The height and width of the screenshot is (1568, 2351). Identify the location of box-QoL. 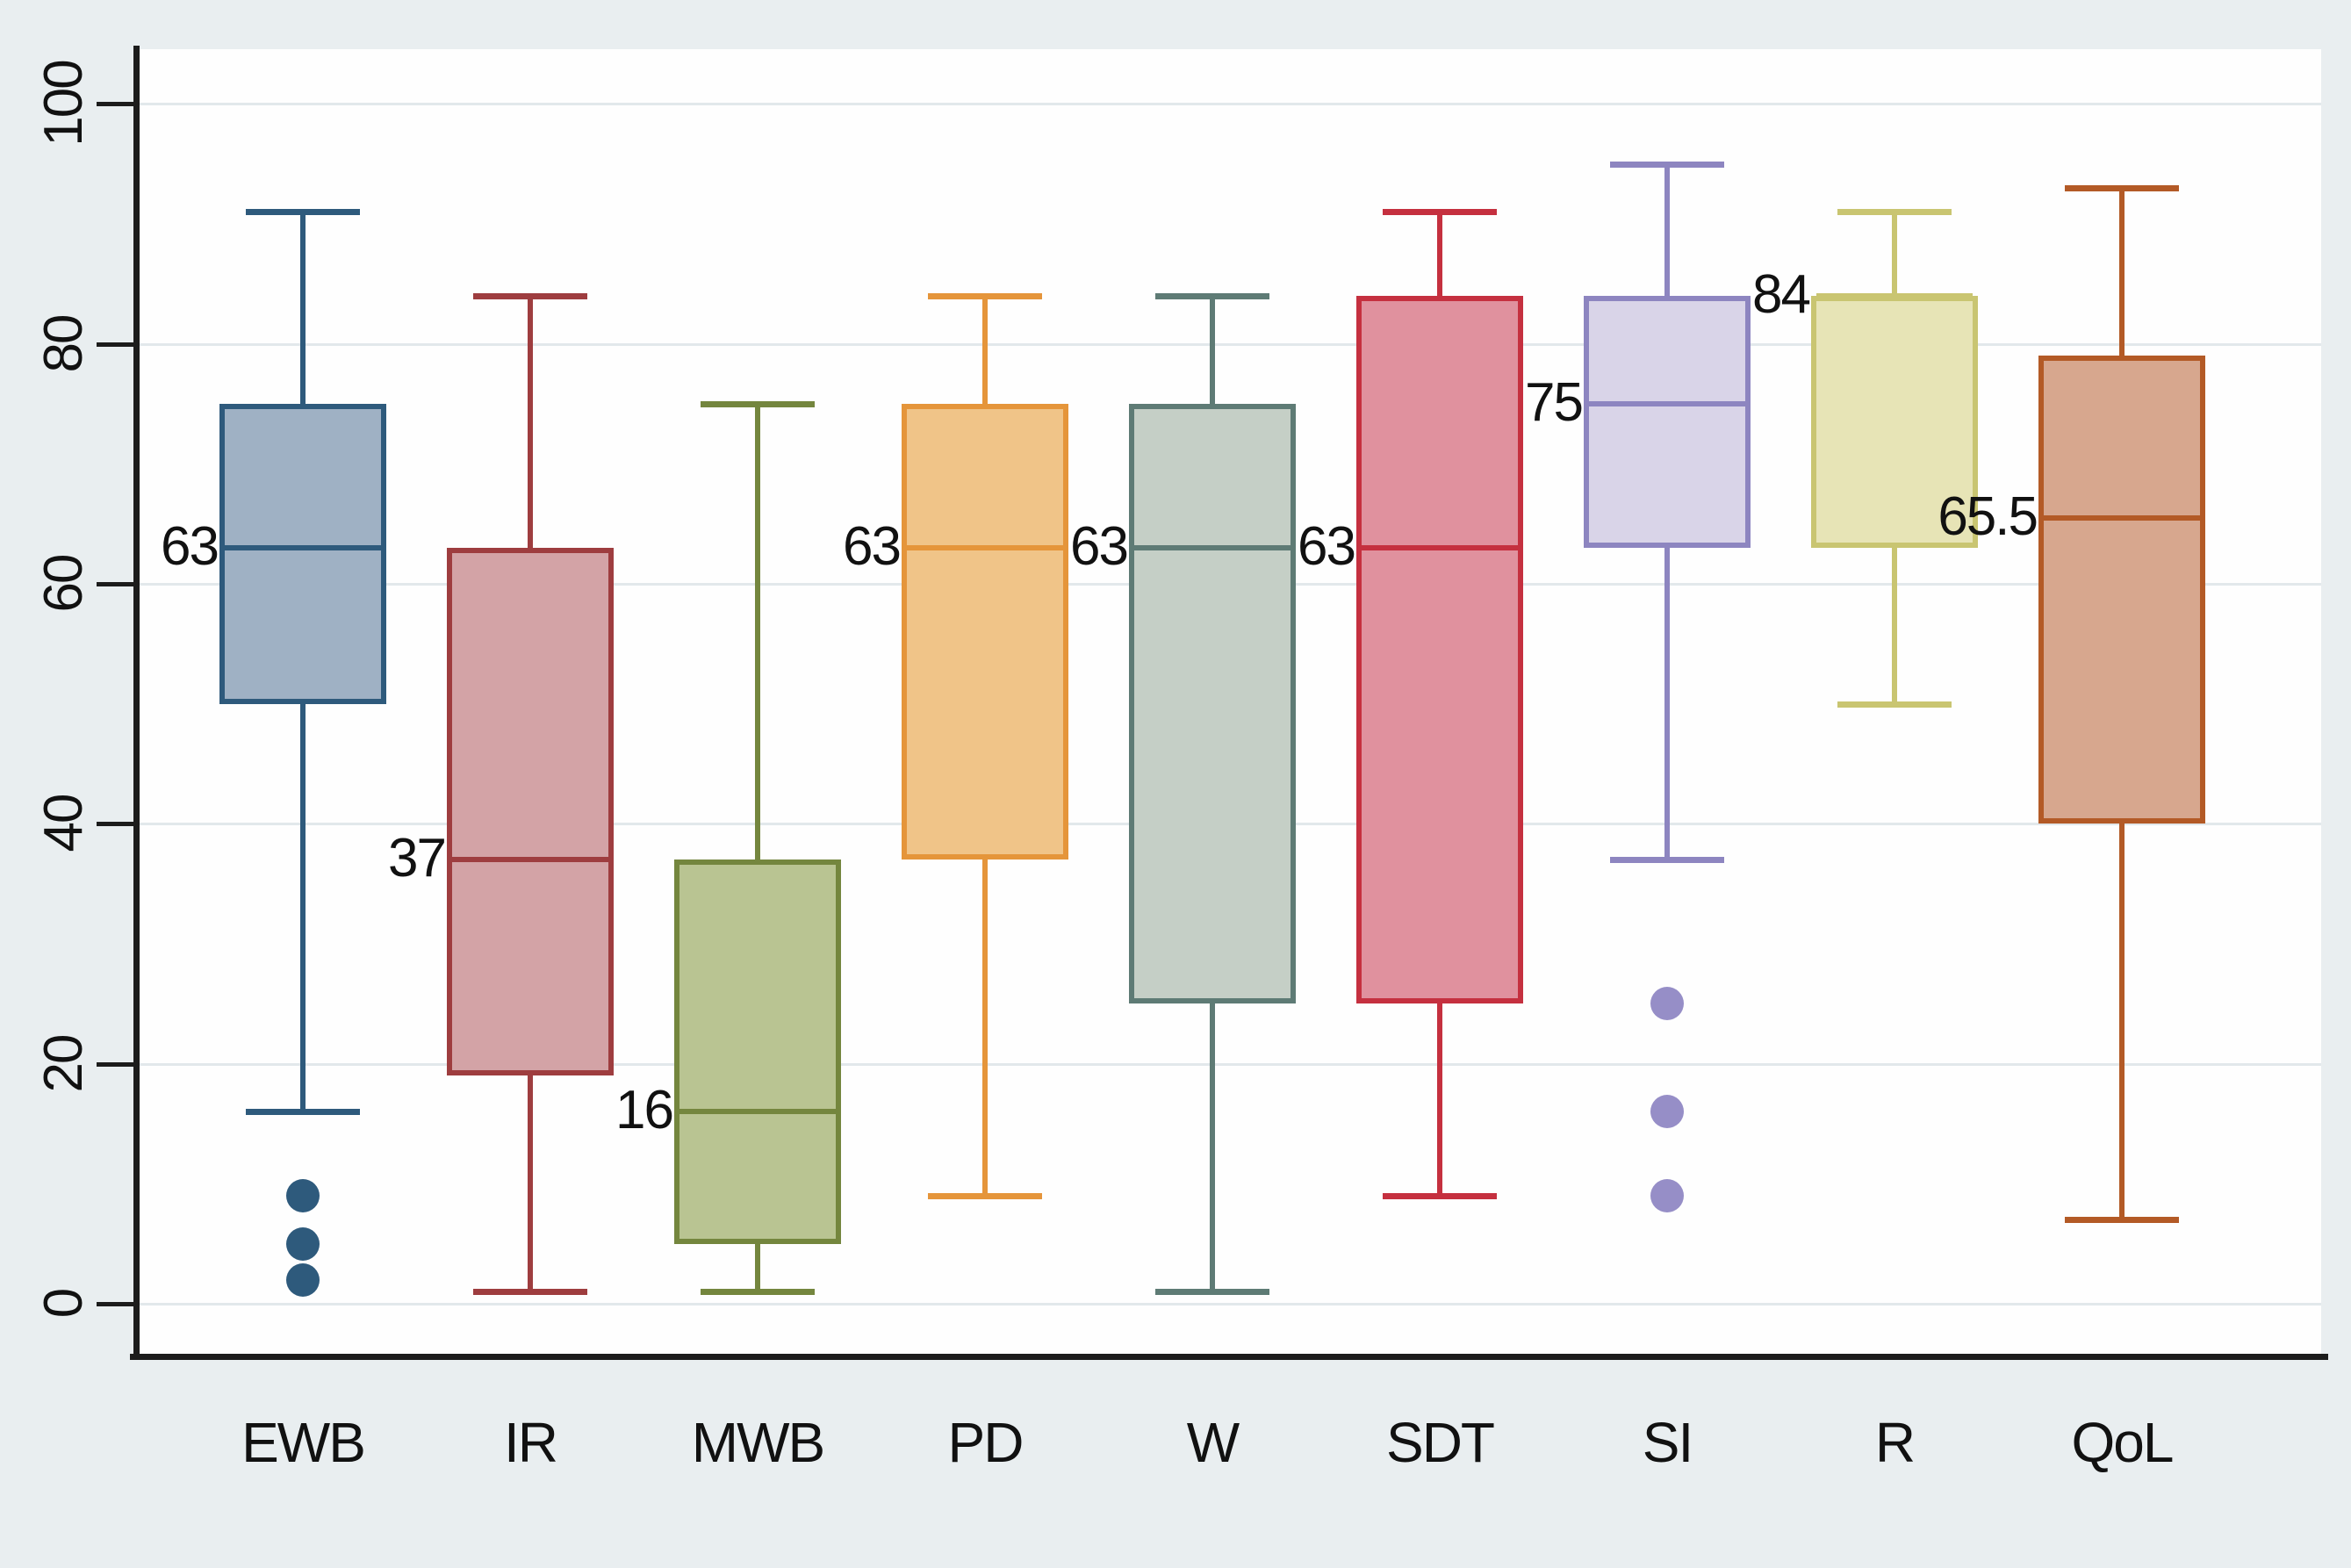
(2121, 590).